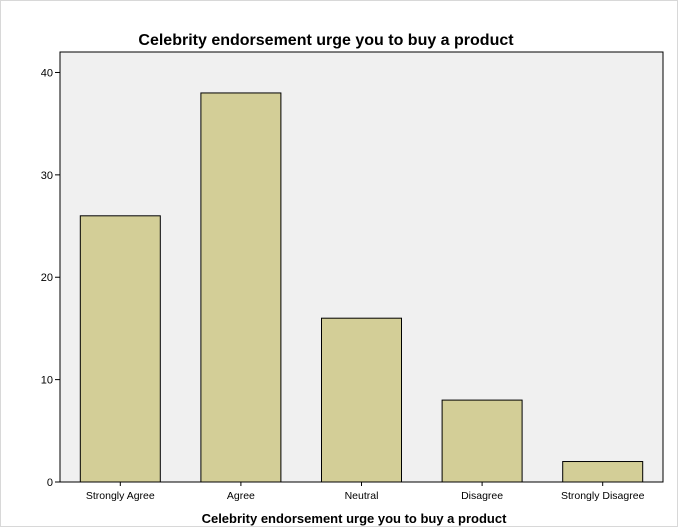  I want to click on y-axis: 0 10 20 30 40, so click(50, 278).